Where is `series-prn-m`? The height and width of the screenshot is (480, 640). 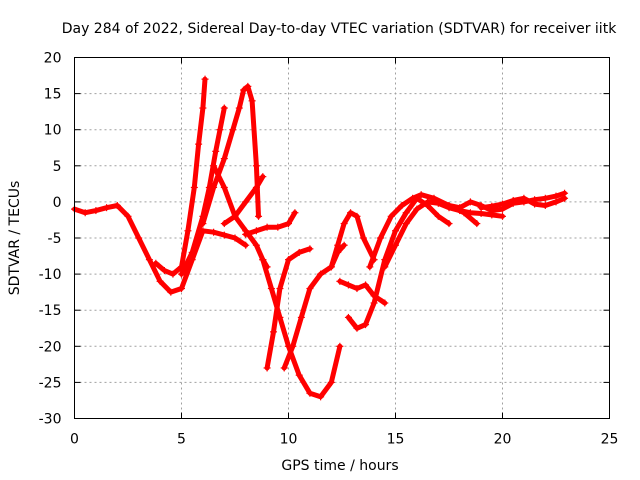
series-prn-m is located at coordinates (398, 263).